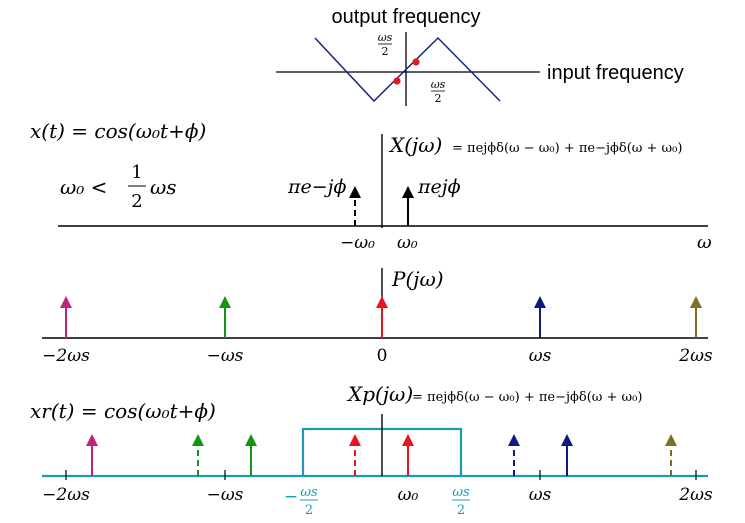 This screenshot has height=523, width=745. What do you see at coordinates (123, 411) in the screenshot?
I see `signal-xr-label: xr(t) = cos(ω₀t+ϕ)` at bounding box center [123, 411].